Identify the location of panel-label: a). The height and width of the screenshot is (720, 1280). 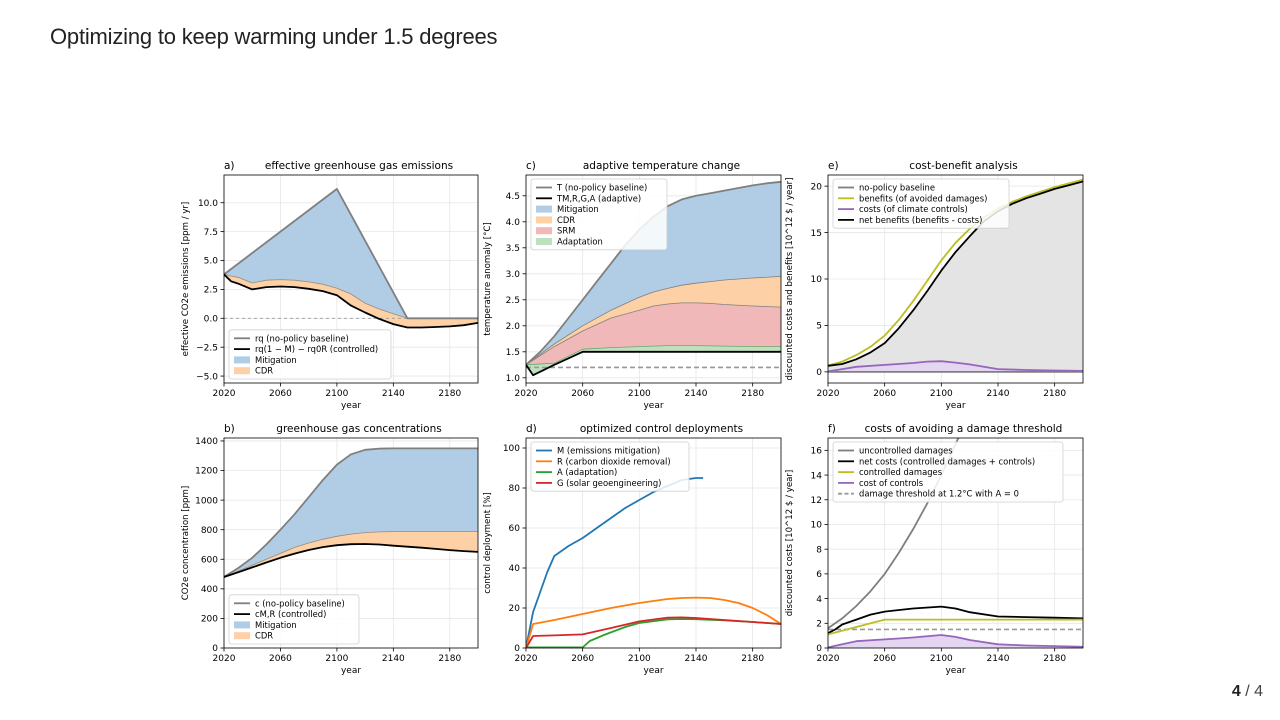
(229, 166).